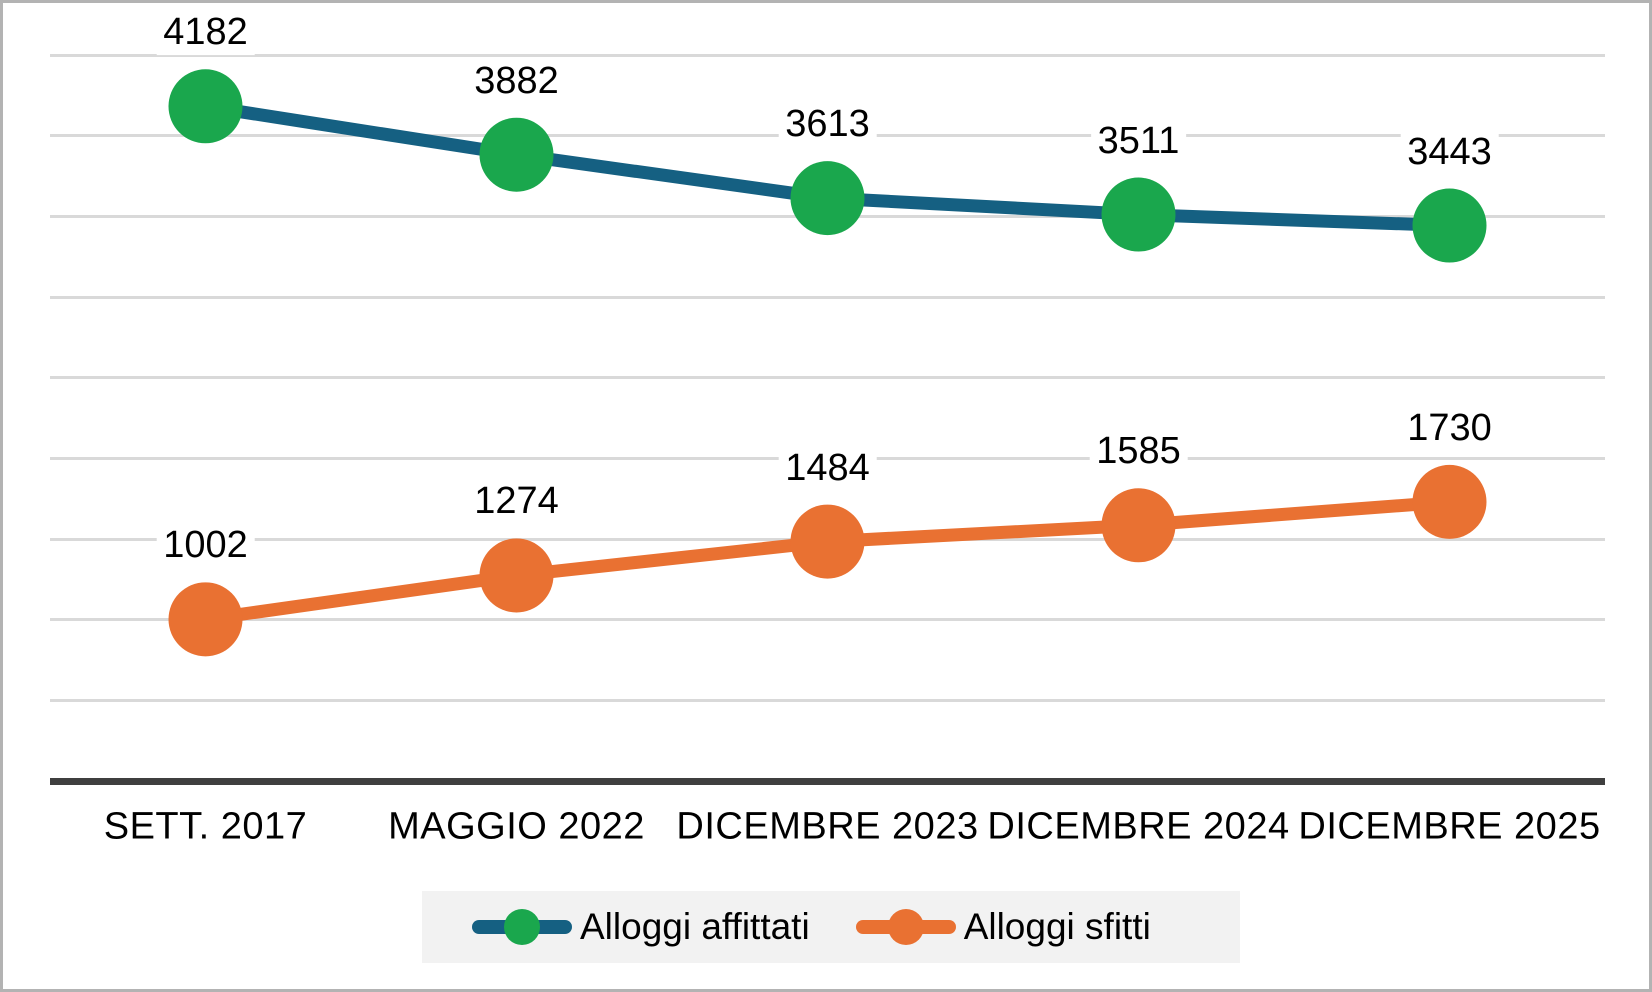 This screenshot has height=992, width=1652. Describe the element at coordinates (1057, 926) in the screenshot. I see `legend-label-alloggi-sfitti: Alloggi sfitti` at that location.